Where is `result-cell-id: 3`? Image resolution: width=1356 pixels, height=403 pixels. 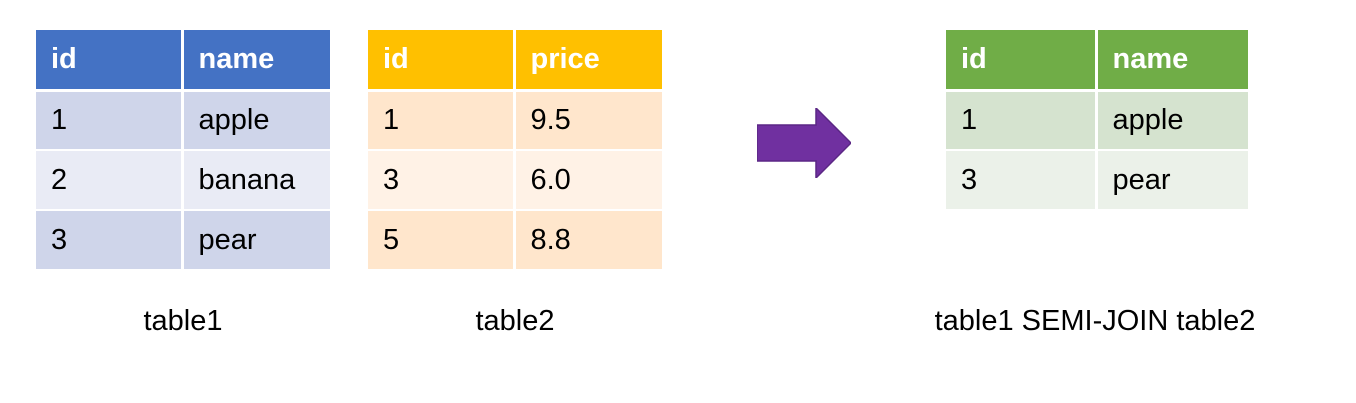
result-cell-id: 3 is located at coordinates (1022, 180).